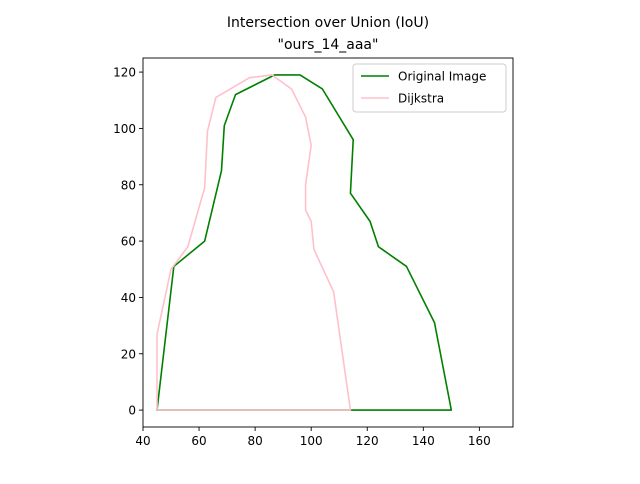 The height and width of the screenshot is (484, 640). What do you see at coordinates (132, 411) in the screenshot?
I see `y-tick-label: 0` at bounding box center [132, 411].